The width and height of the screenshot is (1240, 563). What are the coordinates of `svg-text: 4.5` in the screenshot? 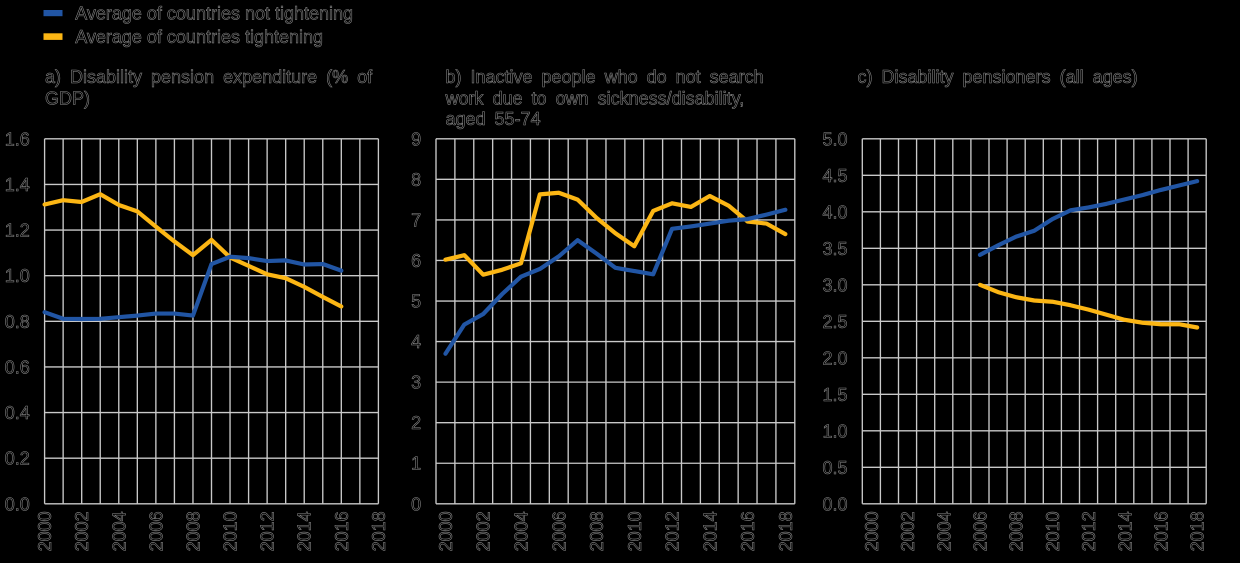 It's located at (834, 176).